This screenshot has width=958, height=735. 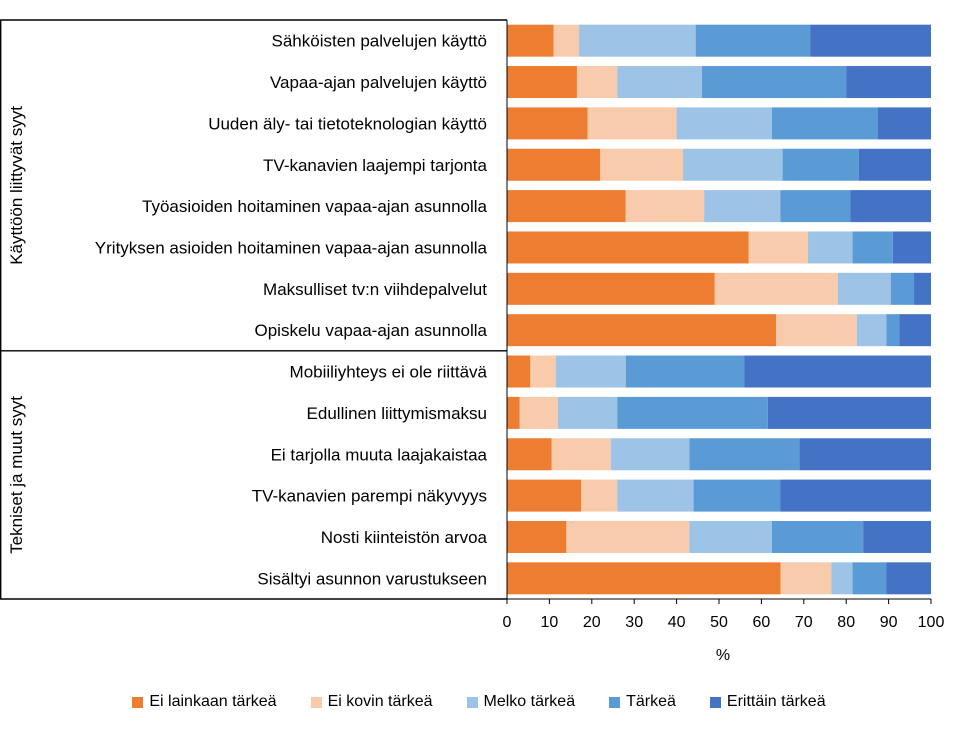 I want to click on group-label: Tekniset ja muut syyt, so click(x=16, y=475).